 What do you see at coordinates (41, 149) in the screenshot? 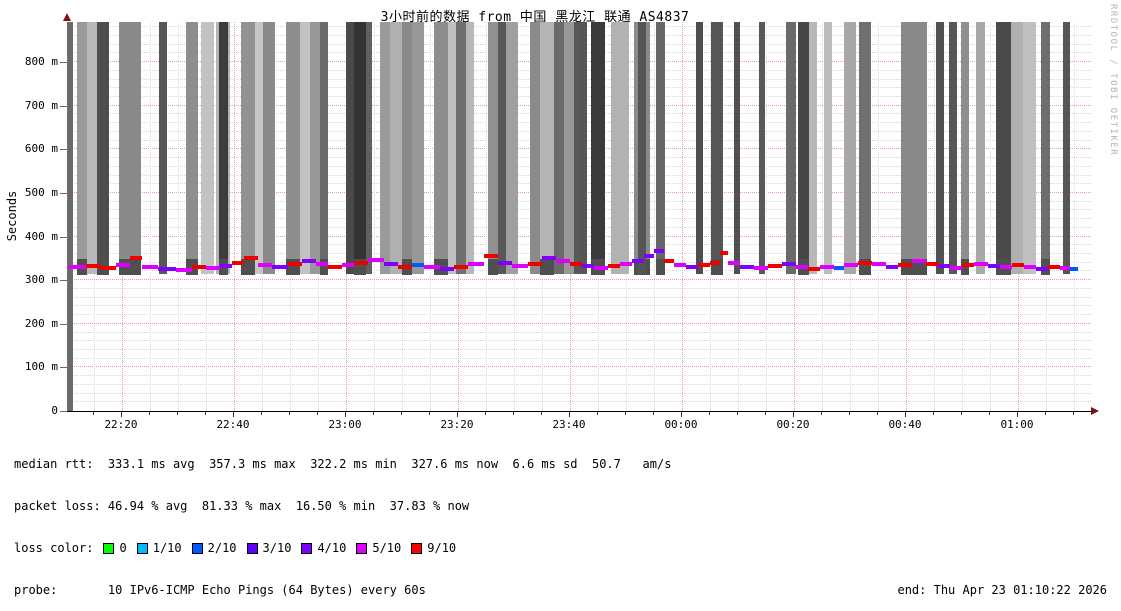
I see `y-tick-label: 600 m` at bounding box center [41, 149].